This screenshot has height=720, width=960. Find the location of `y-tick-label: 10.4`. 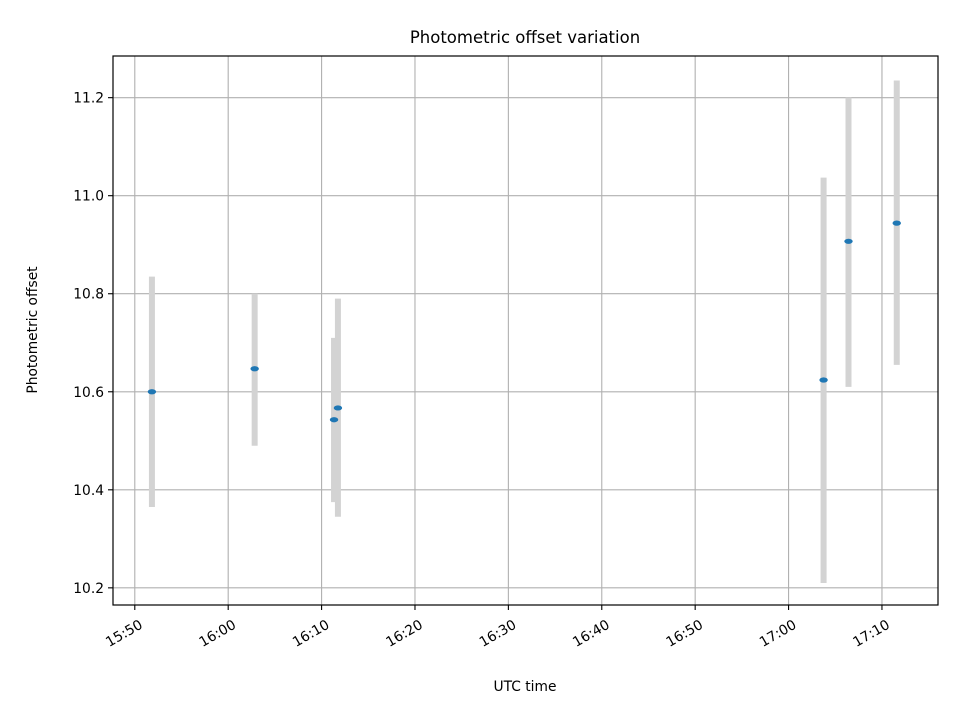

y-tick-label: 10.4 is located at coordinates (88, 491).